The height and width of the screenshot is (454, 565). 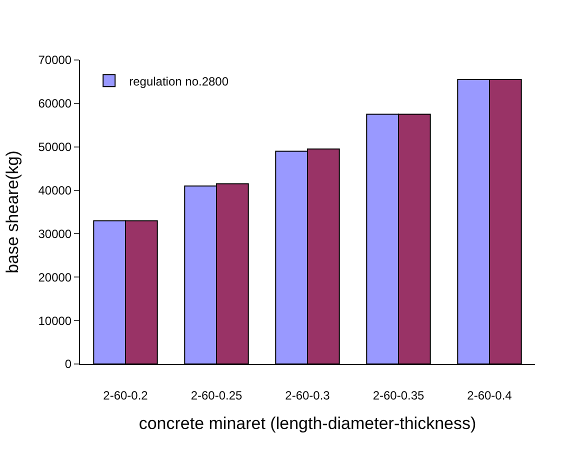 What do you see at coordinates (68, 364) in the screenshot?
I see `y-tick-label: 0` at bounding box center [68, 364].